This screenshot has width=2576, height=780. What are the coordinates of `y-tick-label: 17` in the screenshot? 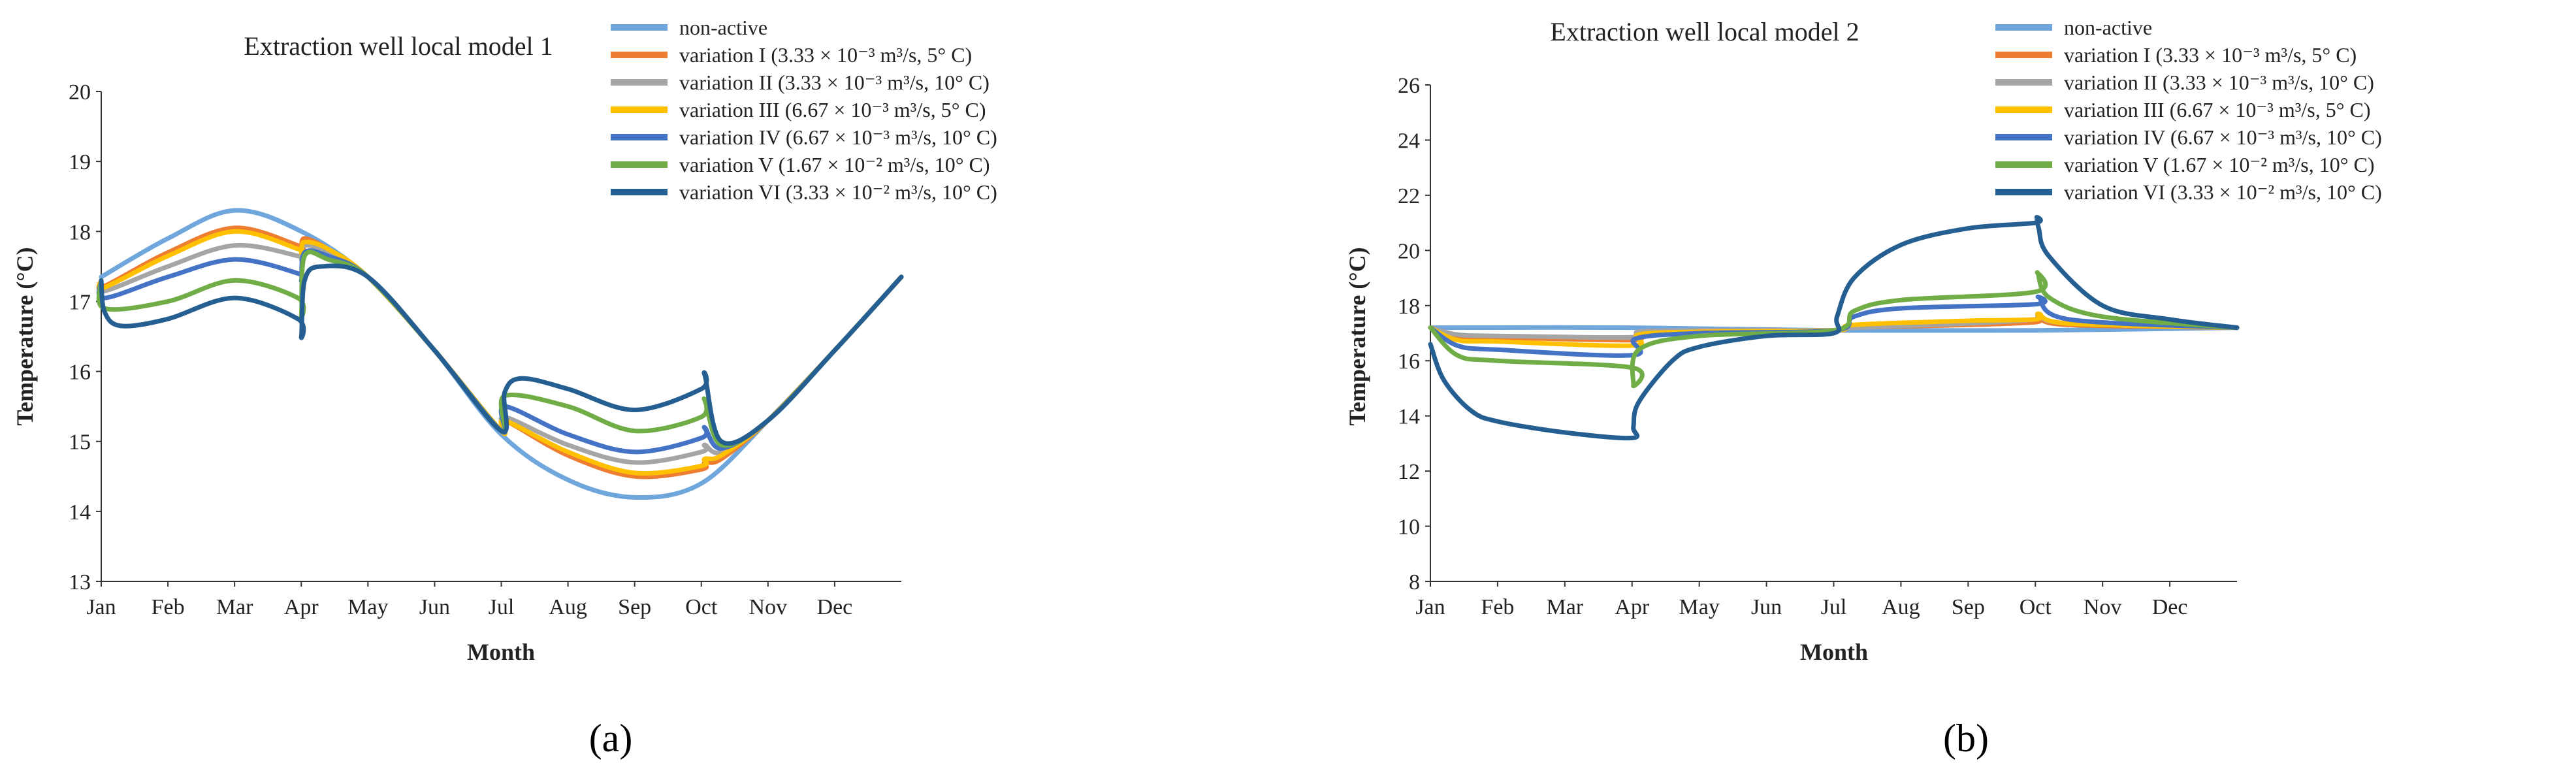 It's located at (80, 302).